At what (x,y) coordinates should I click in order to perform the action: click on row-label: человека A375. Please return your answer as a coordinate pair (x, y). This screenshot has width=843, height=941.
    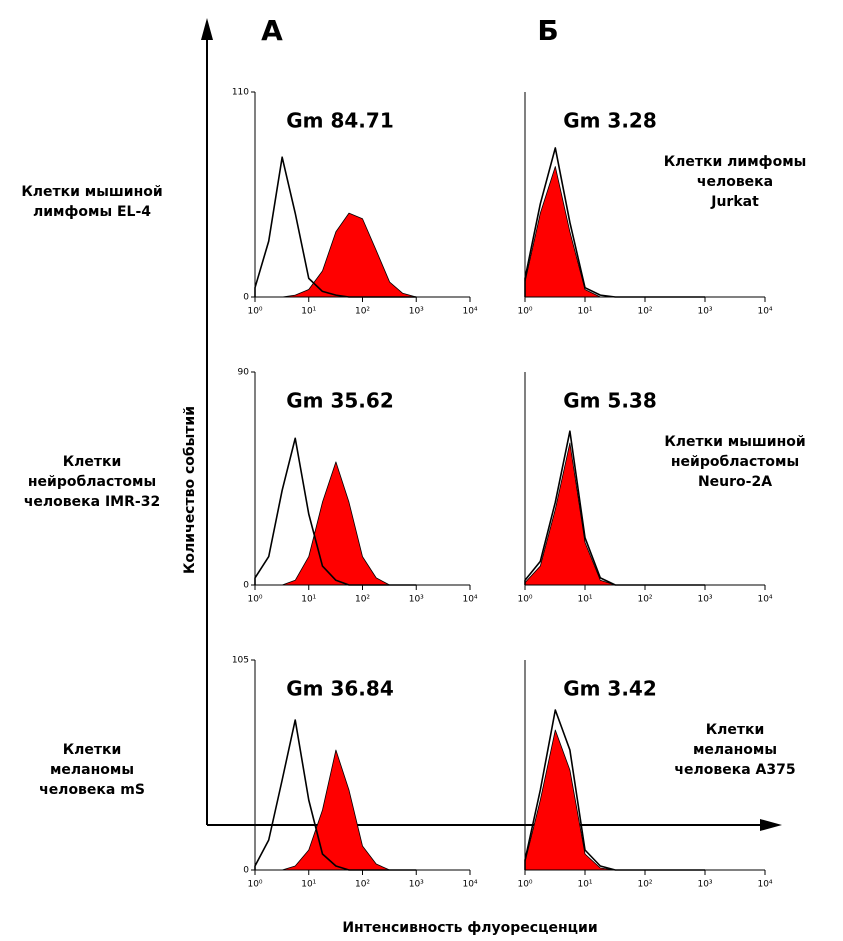
    Looking at the image, I should click on (734, 770).